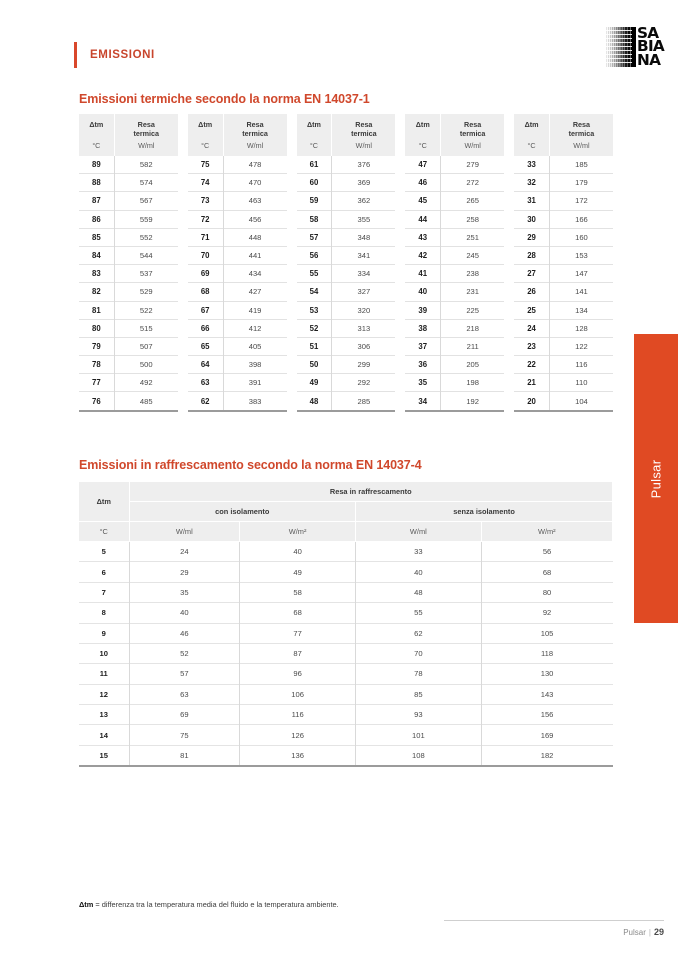  Describe the element at coordinates (314, 364) in the screenshot. I see `thermal-dtm-cell: 50` at that location.